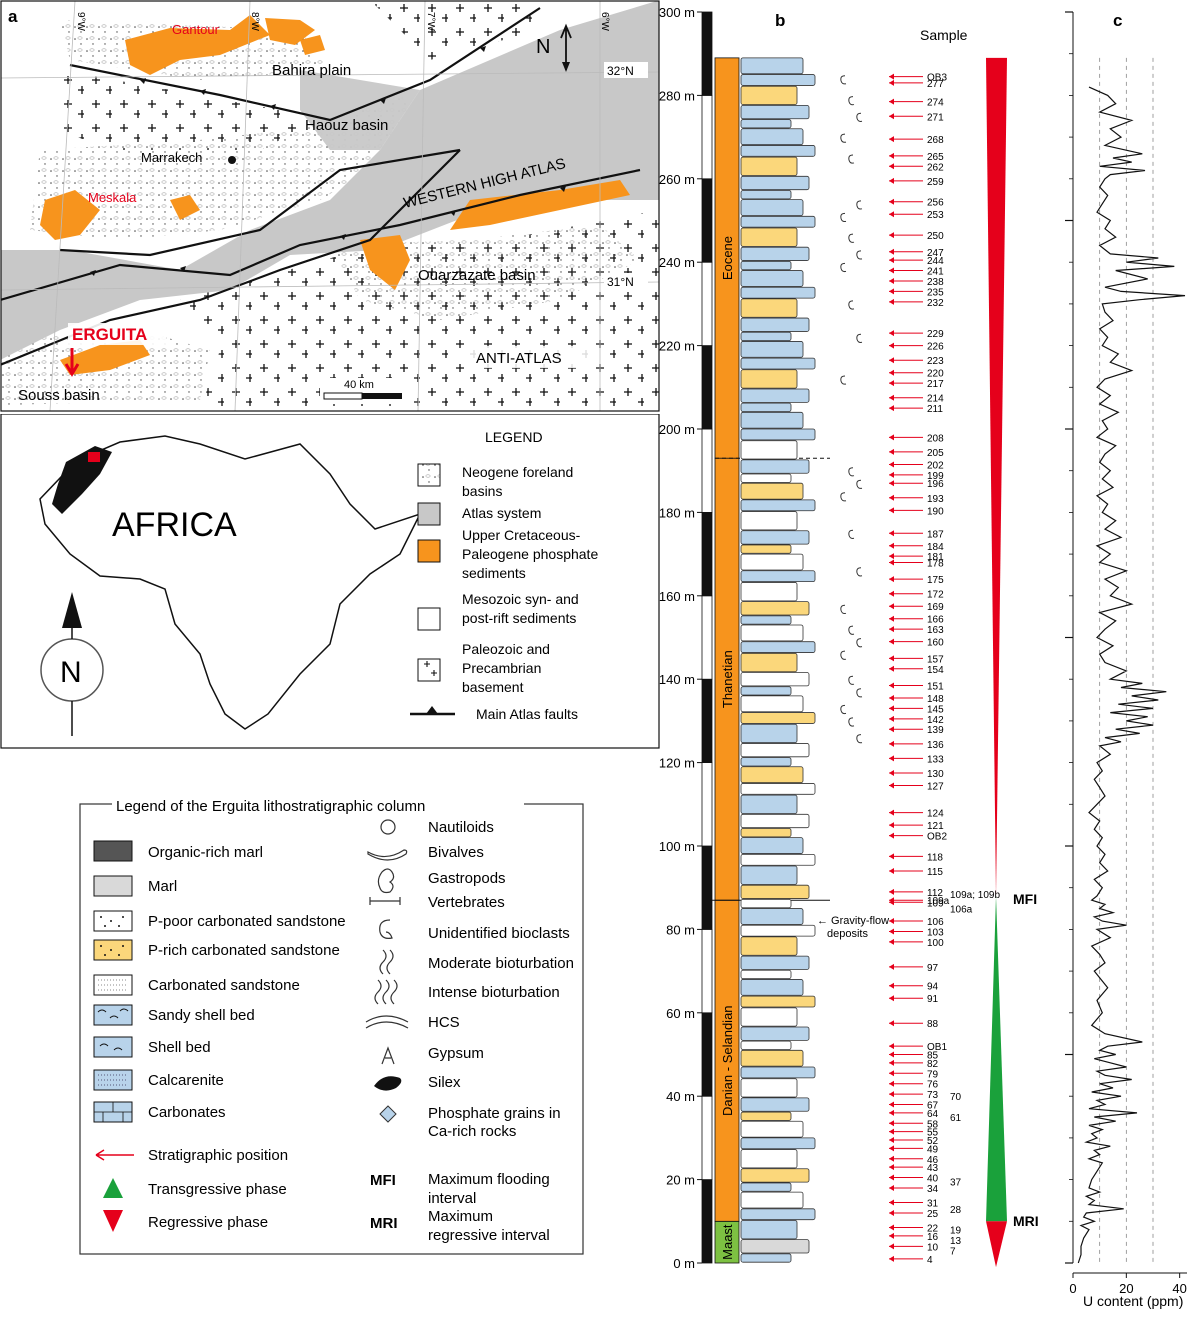  I want to click on legend-calcarenite: Calcarenite, so click(186, 1080).